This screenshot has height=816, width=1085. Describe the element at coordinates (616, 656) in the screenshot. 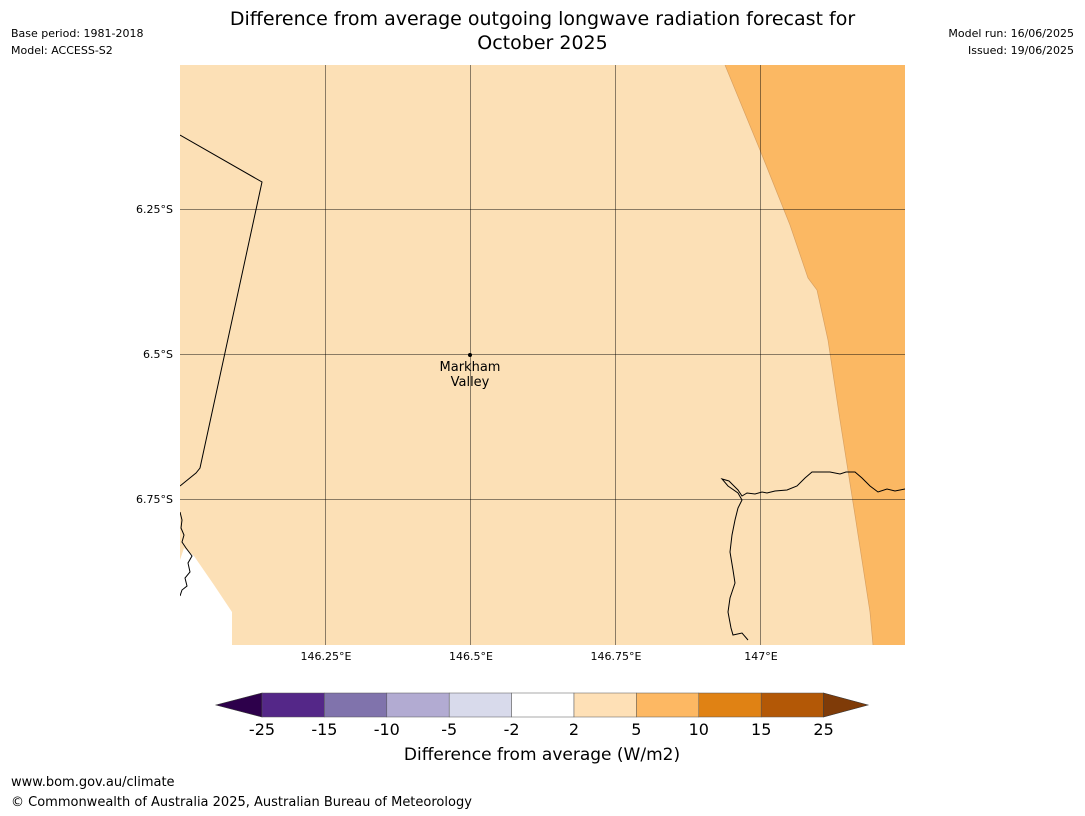

I see `lon-label-14675: 146.75°E` at that location.